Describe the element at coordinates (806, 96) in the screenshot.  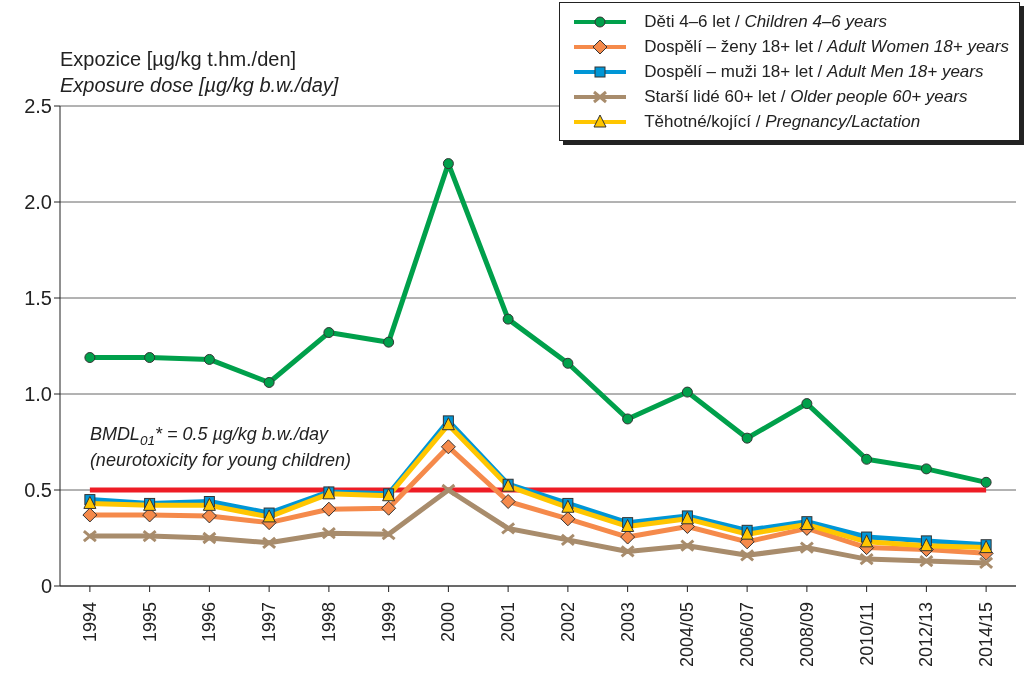
I see `legend-label: Starší lidé 60+ let / Older people 60+ years` at that location.